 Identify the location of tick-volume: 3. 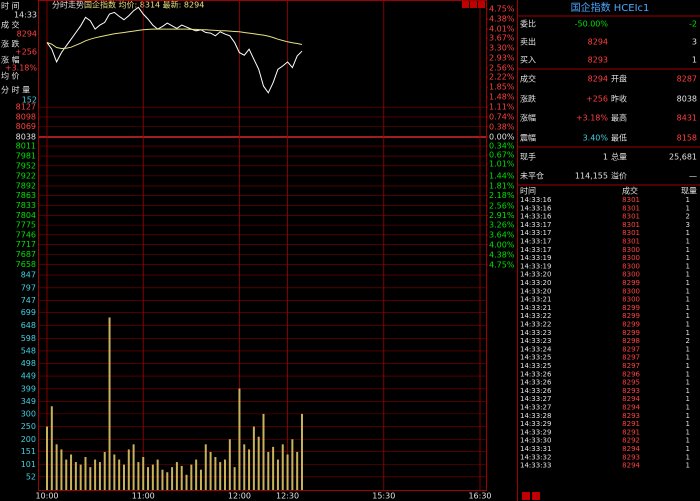
(688, 225).